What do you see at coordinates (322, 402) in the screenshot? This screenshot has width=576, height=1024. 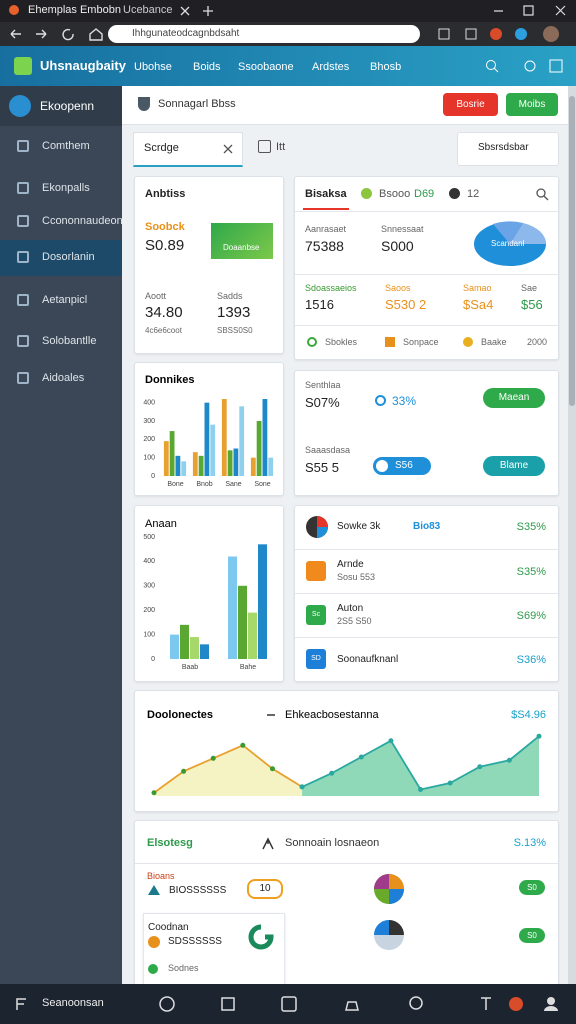 I see `control-value: S07%` at bounding box center [322, 402].